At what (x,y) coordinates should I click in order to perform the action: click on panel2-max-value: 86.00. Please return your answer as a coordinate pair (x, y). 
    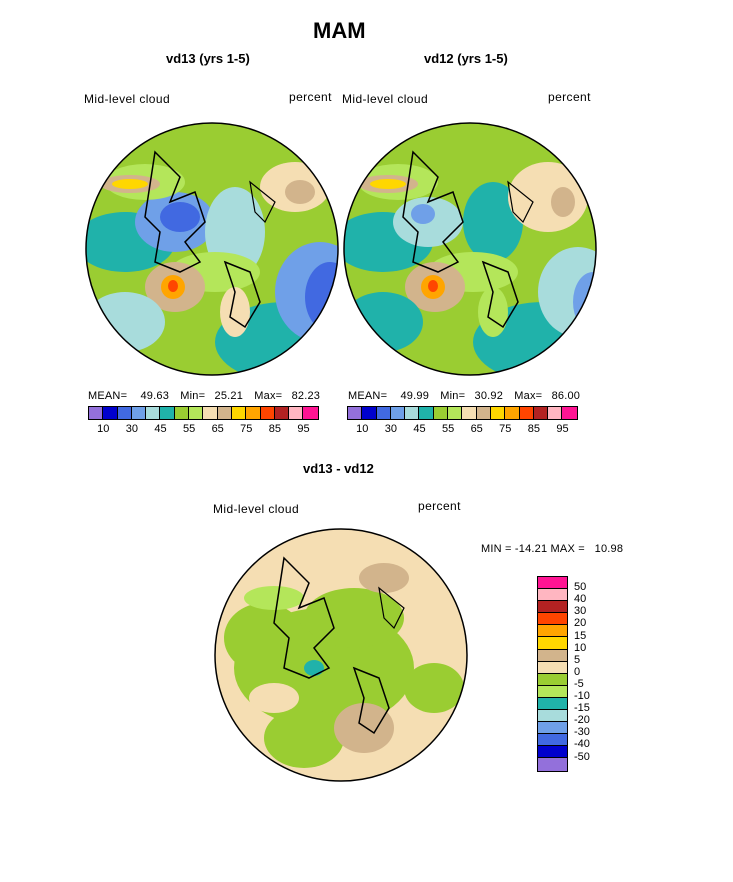
    Looking at the image, I should click on (566, 396).